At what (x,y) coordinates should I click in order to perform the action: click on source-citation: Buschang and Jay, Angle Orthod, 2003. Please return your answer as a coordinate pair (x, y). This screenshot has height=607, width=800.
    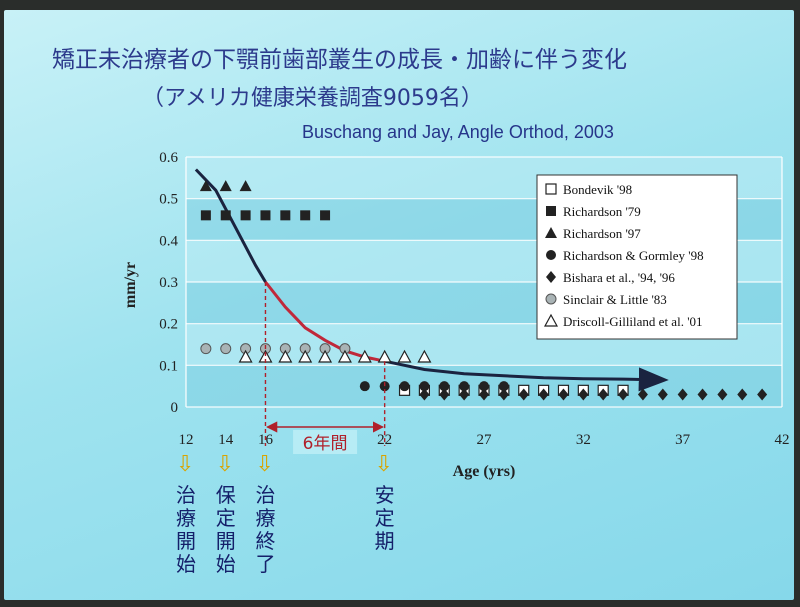
    Looking at the image, I should click on (458, 132).